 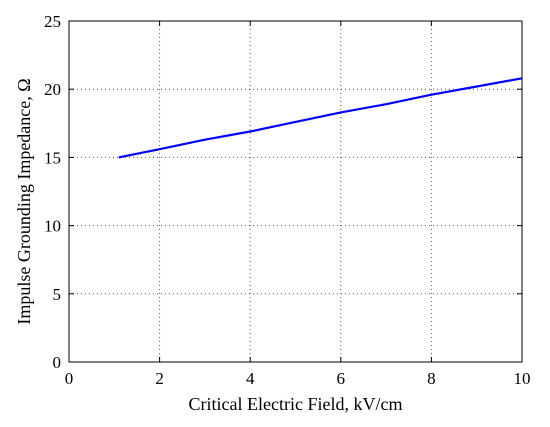 I want to click on x-tick-label: 0, so click(x=69, y=378).